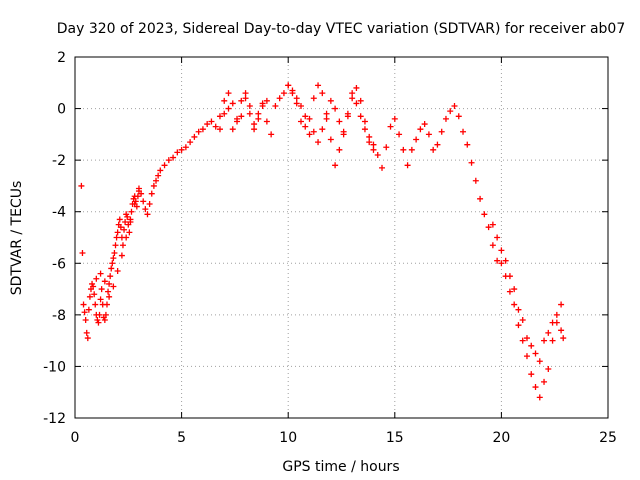 The height and width of the screenshot is (480, 640). I want to click on y-tick-label: 2, so click(61, 58).